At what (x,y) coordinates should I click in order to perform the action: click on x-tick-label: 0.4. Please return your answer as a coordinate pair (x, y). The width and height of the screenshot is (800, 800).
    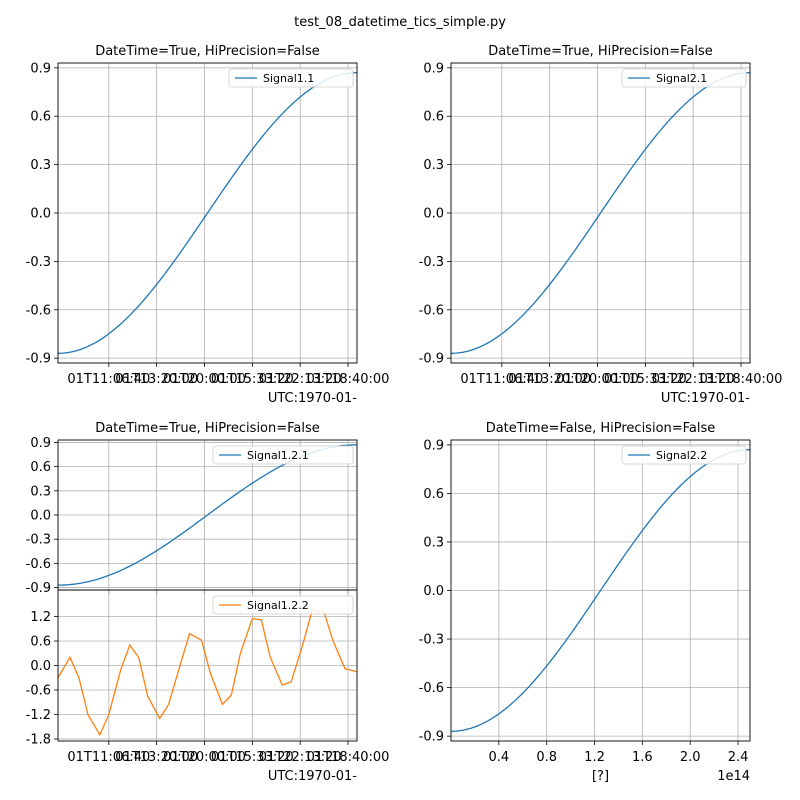
    Looking at the image, I should click on (498, 757).